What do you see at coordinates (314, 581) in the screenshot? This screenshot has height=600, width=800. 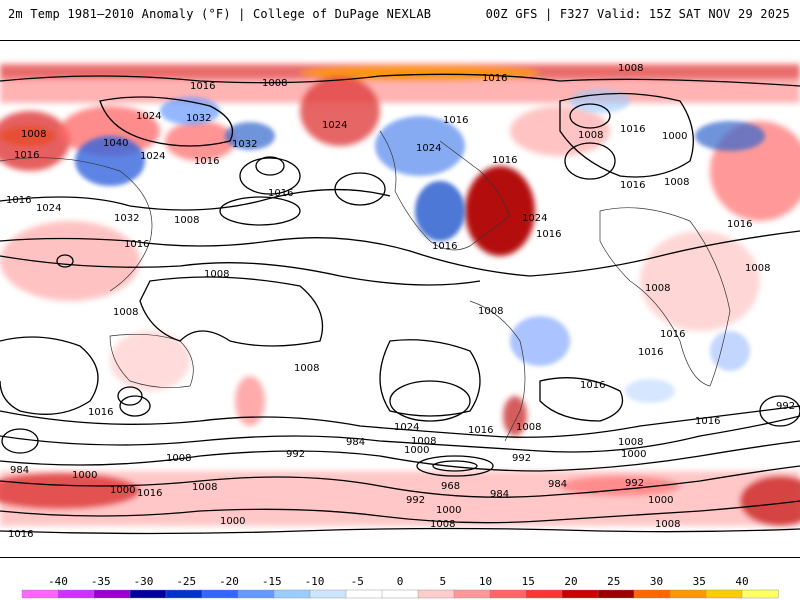 I see `colorbar-tick-label: -10` at bounding box center [314, 581].